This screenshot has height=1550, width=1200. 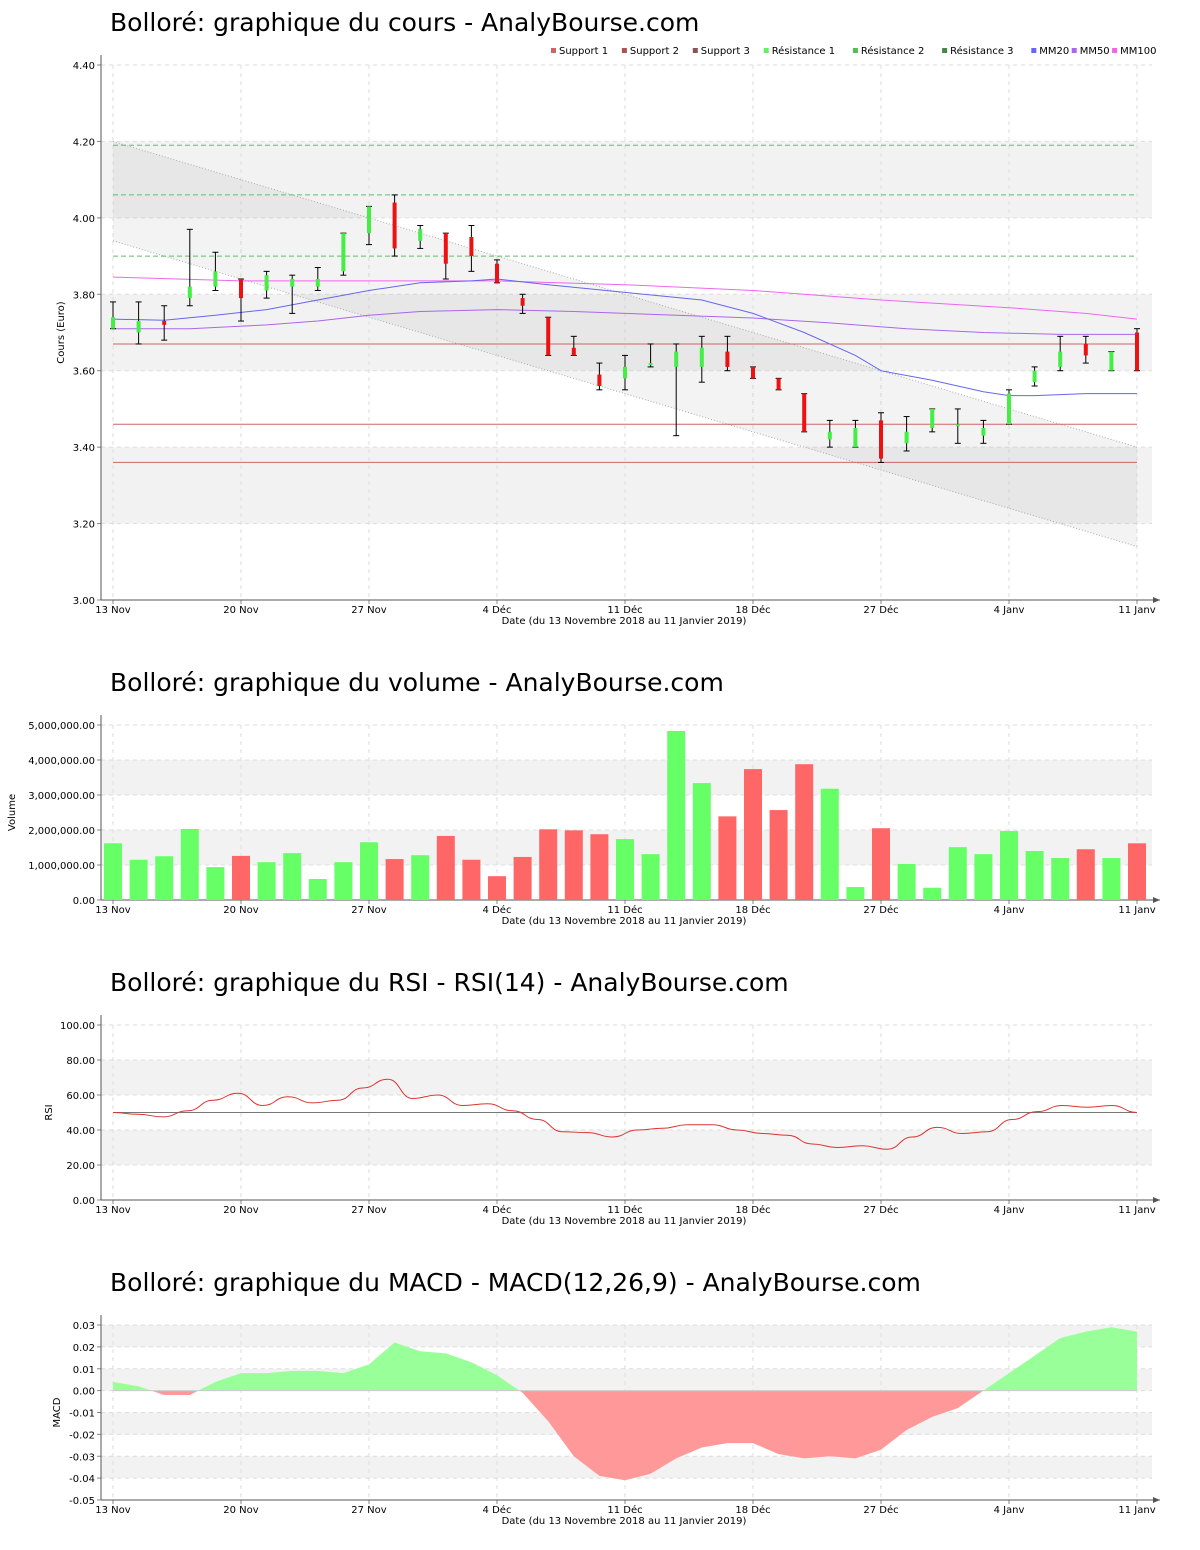 I want to click on rsi-xtick-label: 18 Déc, so click(x=752, y=1210).